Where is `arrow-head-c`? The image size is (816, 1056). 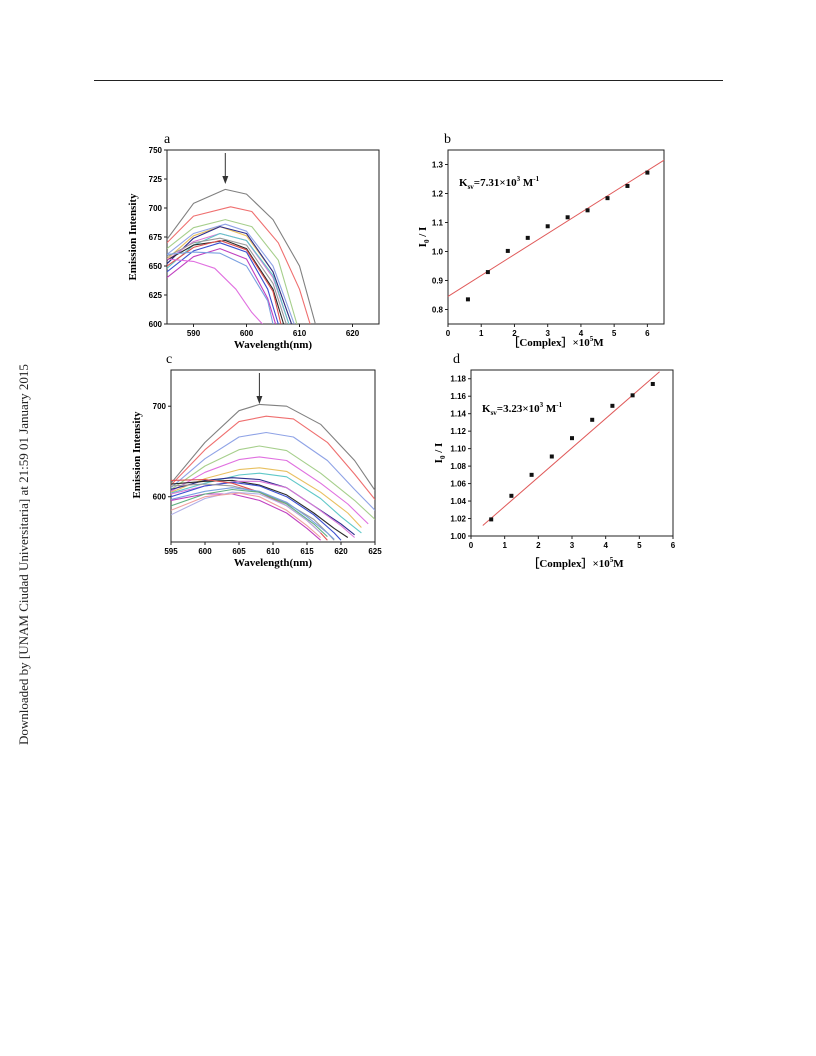 arrow-head-c is located at coordinates (259, 400).